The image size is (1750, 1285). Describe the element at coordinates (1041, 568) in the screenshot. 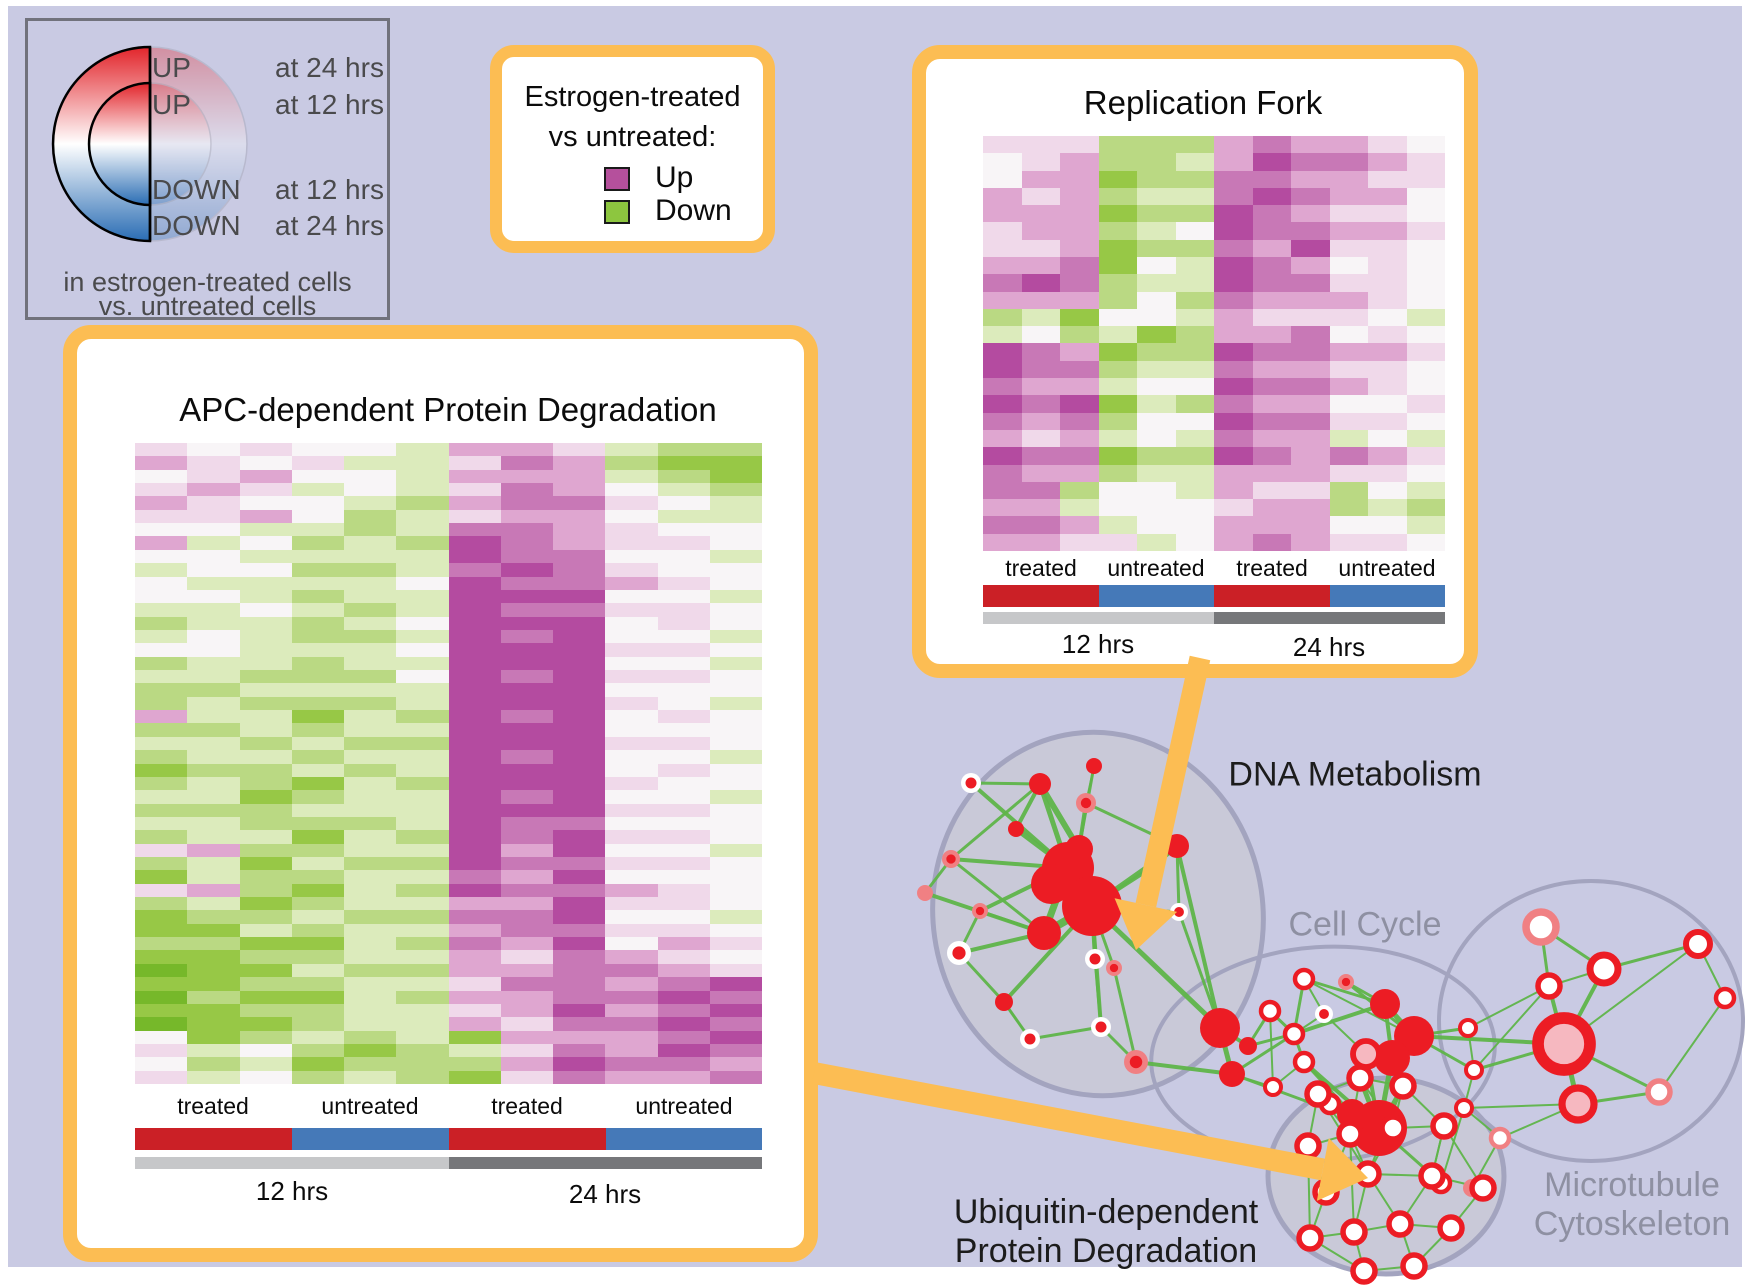

I see `rf-group-label-1: treated` at that location.